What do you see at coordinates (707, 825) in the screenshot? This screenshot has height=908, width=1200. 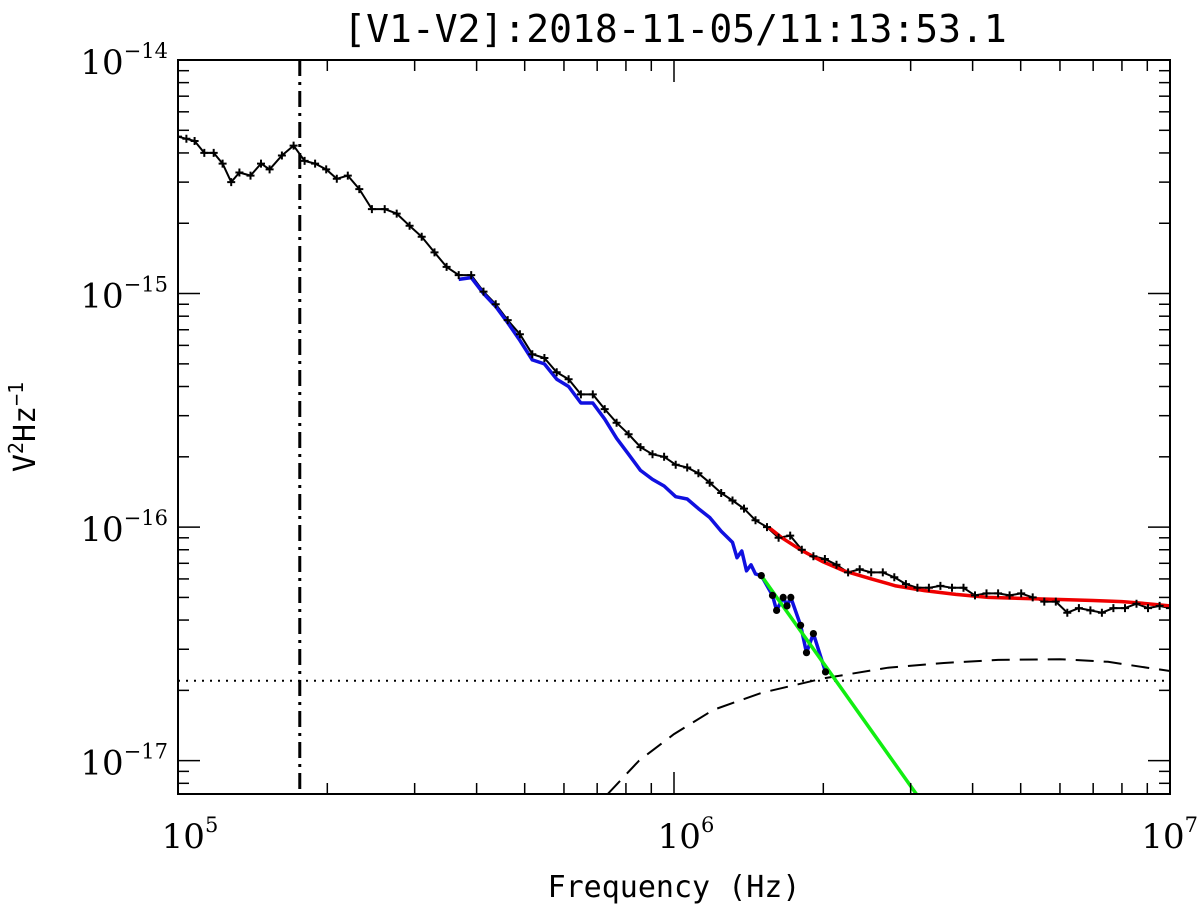 I see `x-tick-label-exponent: 6` at bounding box center [707, 825].